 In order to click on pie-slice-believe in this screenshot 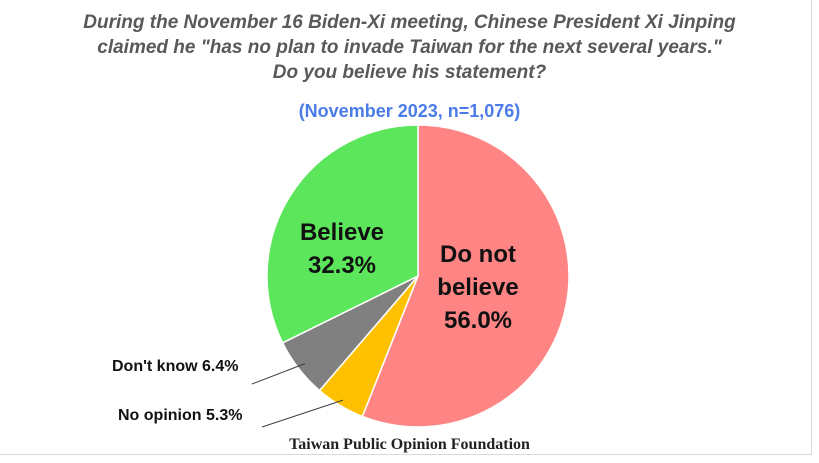, I will do `click(342, 234)`.